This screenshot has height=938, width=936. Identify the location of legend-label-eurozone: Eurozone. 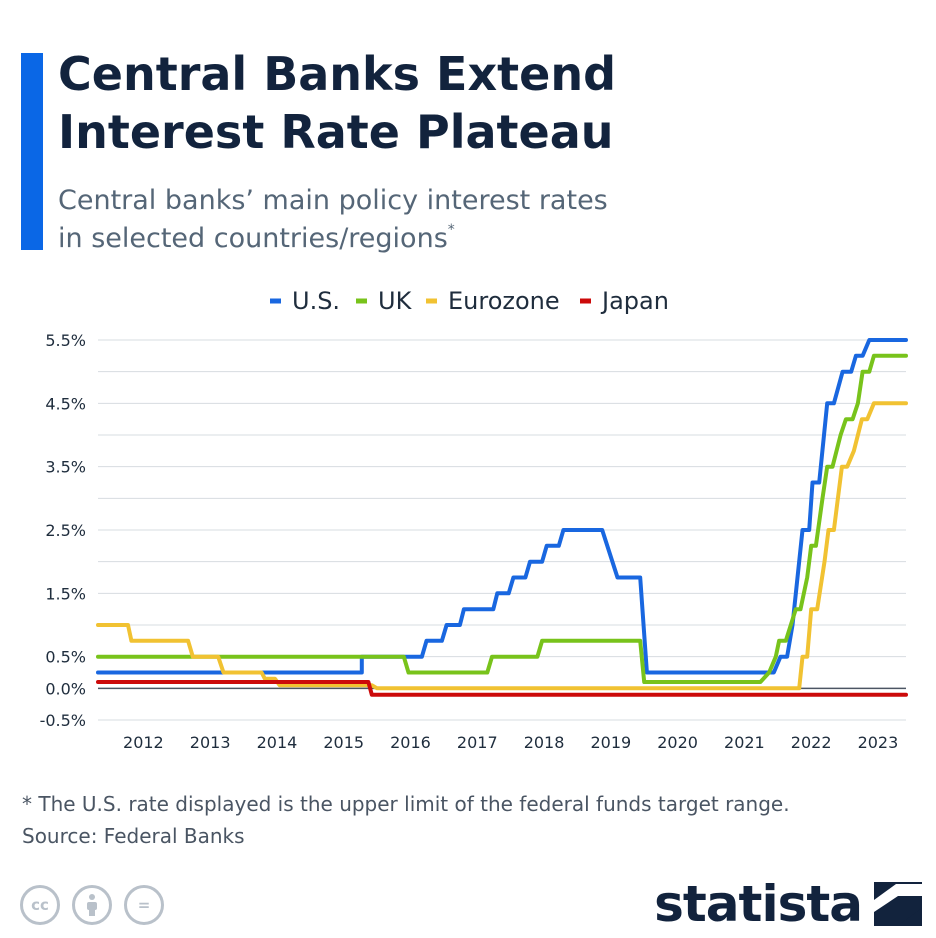
(504, 301).